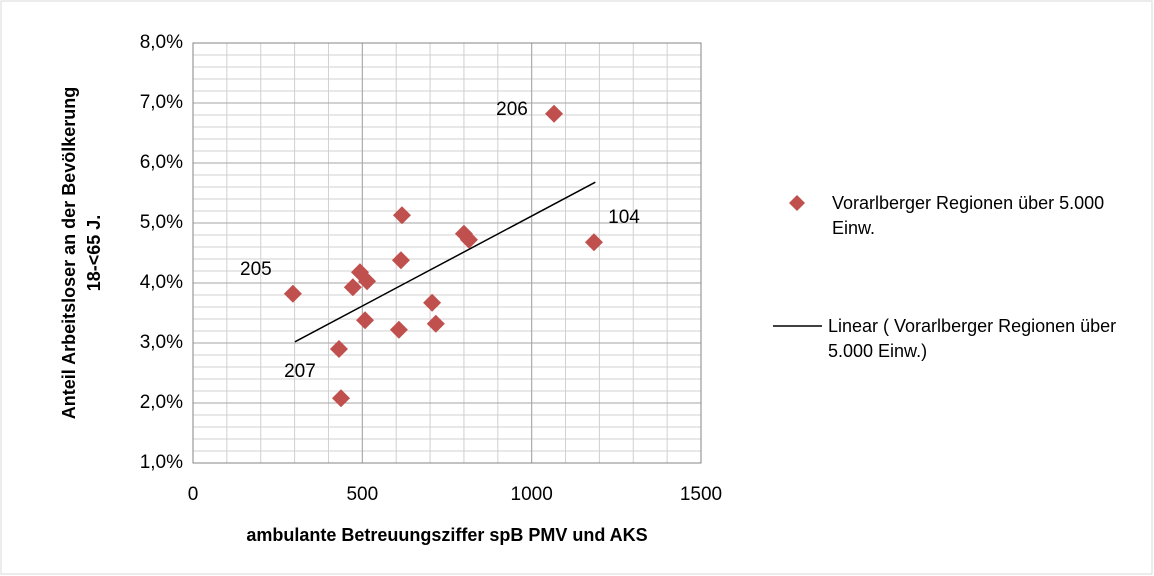 This screenshot has height=576, width=1154. What do you see at coordinates (256, 269) in the screenshot?
I see `point-label: 205` at bounding box center [256, 269].